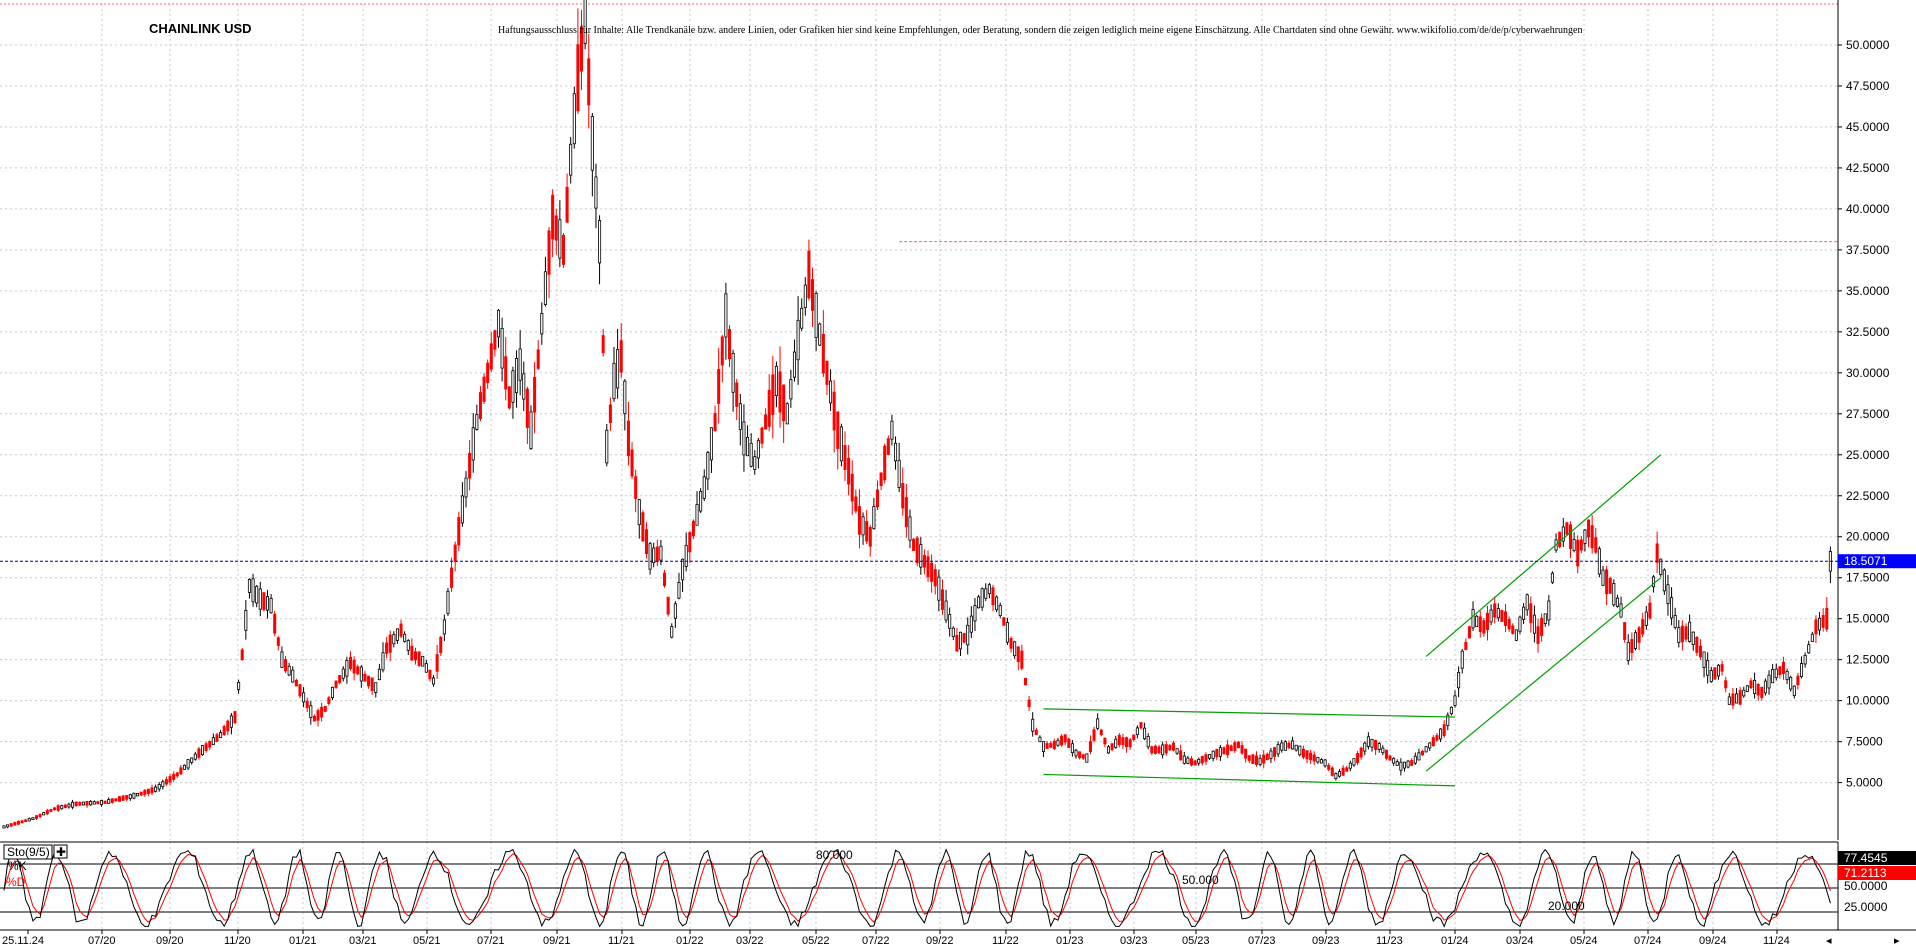 Image resolution: width=1916 pixels, height=948 pixels. I want to click on time-tick-label: 09/23, so click(1326, 941).